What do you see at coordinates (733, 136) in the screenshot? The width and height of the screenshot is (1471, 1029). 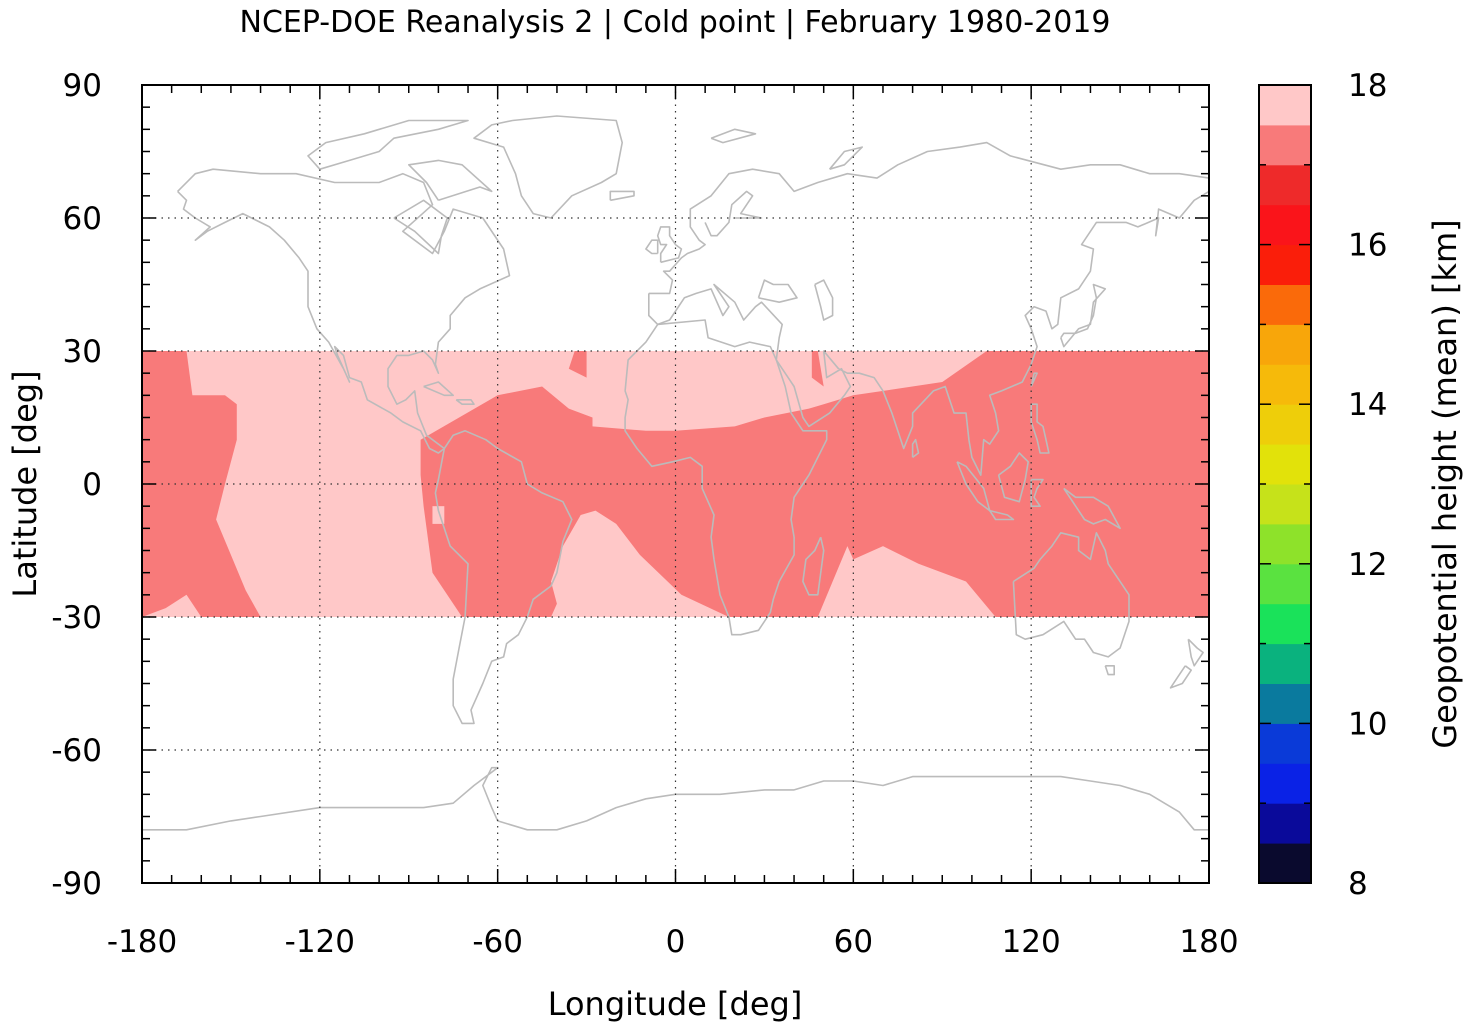 I see `coastline-svalbard` at bounding box center [733, 136].